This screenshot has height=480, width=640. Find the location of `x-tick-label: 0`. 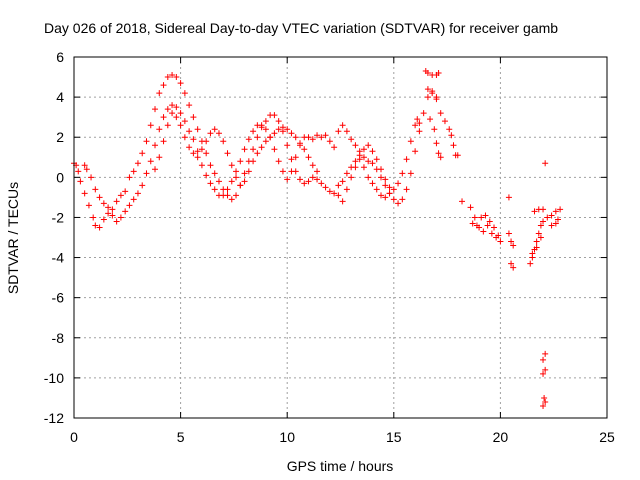

x-tick-label: 0 is located at coordinates (74, 437).